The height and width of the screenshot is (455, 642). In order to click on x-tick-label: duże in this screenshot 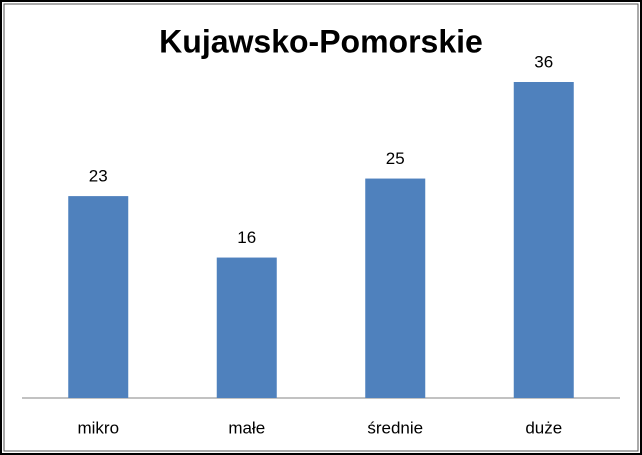, I will do `click(543, 427)`.